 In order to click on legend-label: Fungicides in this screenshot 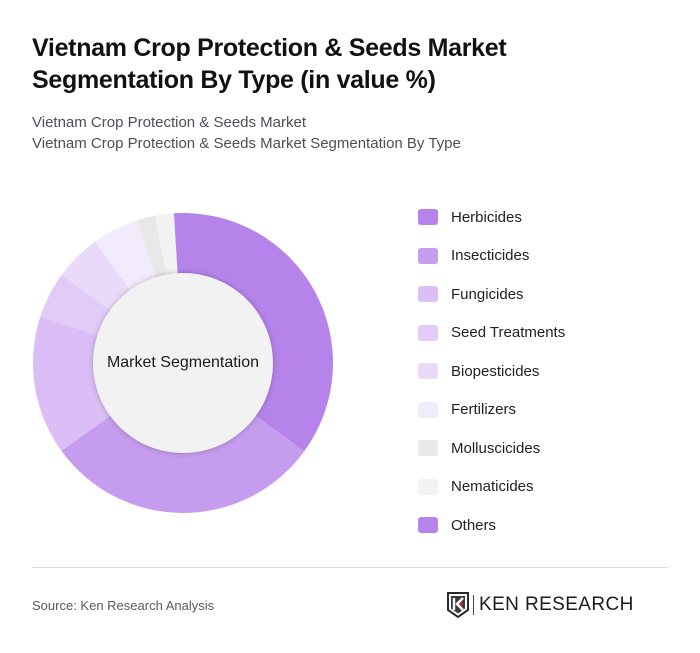, I will do `click(487, 294)`.